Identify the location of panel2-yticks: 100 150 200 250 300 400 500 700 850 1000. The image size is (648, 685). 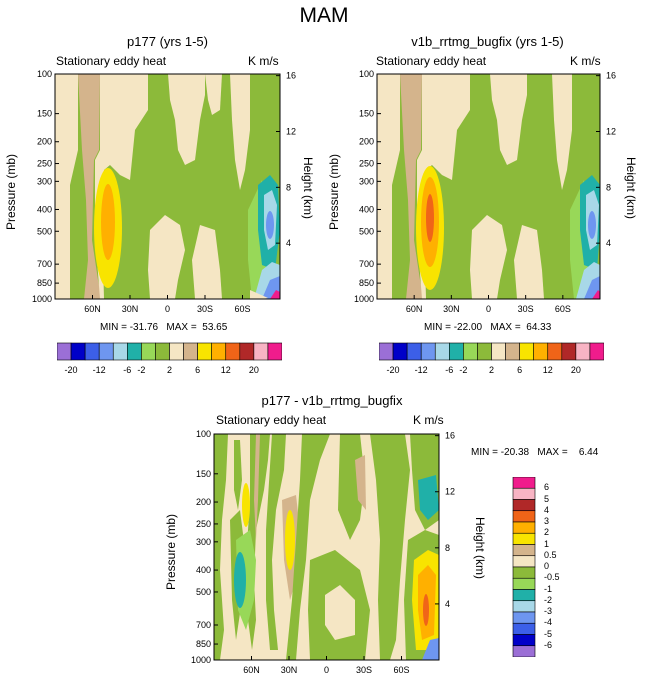
(367, 186).